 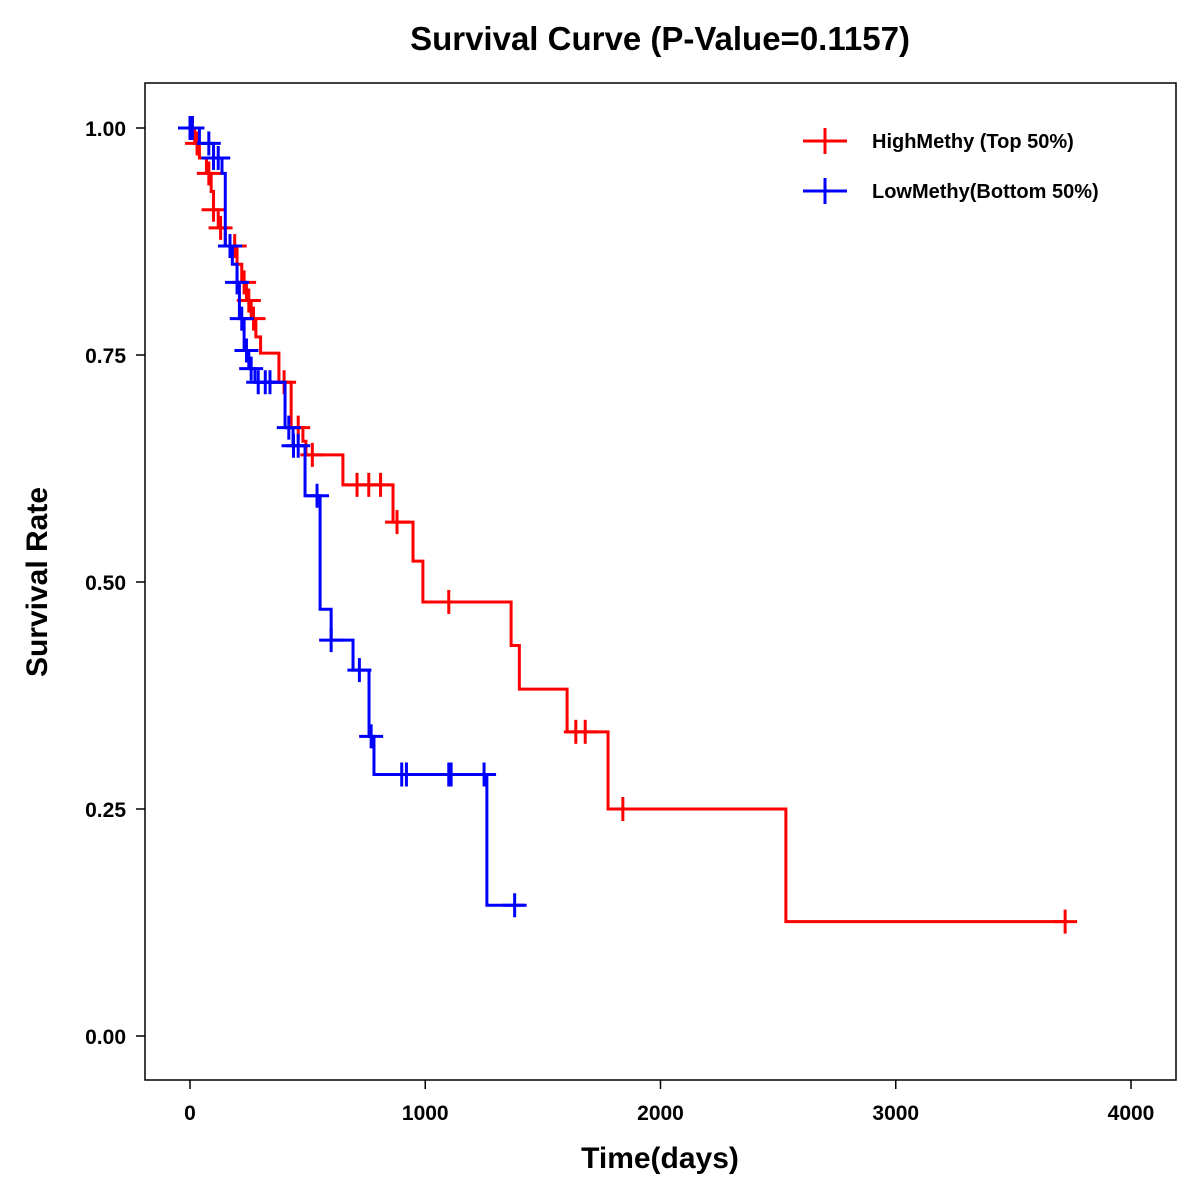 I want to click on x-tick-label: 3000, so click(x=895, y=1113).